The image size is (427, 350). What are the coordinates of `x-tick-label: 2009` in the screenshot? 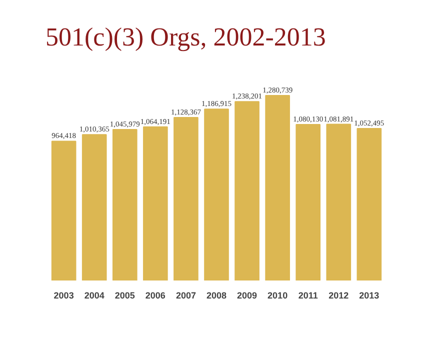 It's located at (247, 295).